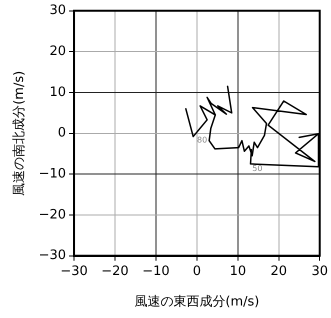 The image size is (331, 318). What do you see at coordinates (57, 10) in the screenshot?
I see `y-tick-label: 30` at bounding box center [57, 10].